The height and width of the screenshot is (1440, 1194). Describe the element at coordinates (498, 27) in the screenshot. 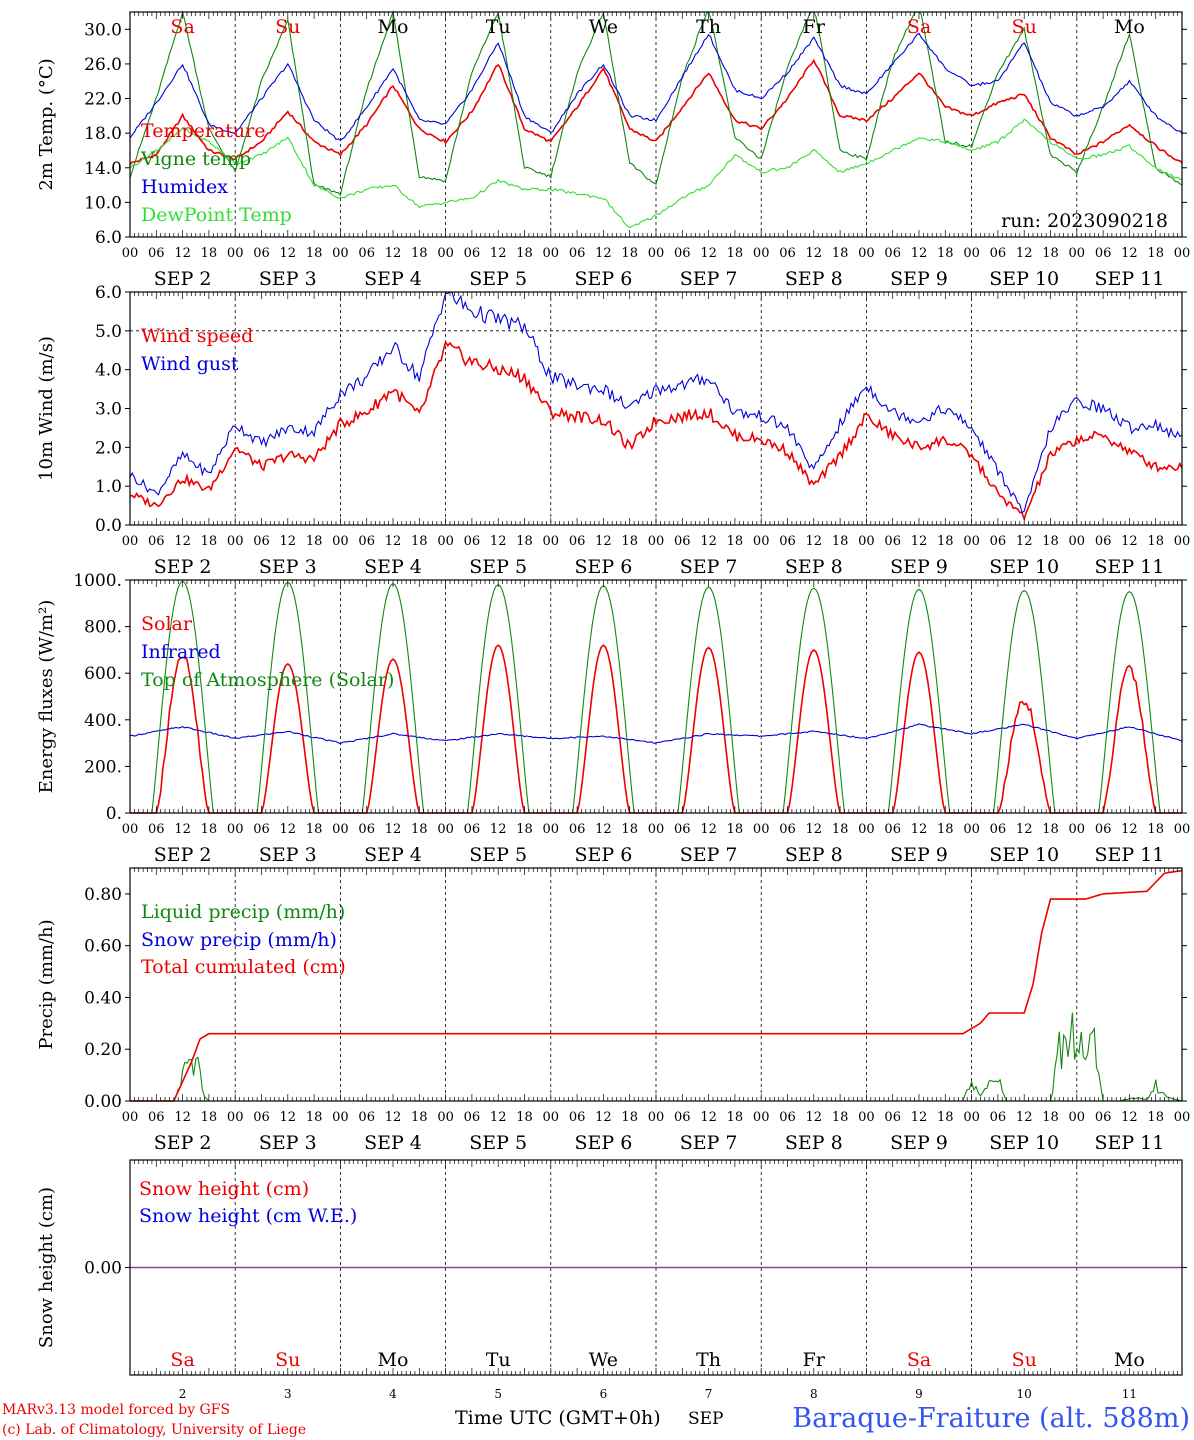

I see `day-name-top: Tu` at that location.